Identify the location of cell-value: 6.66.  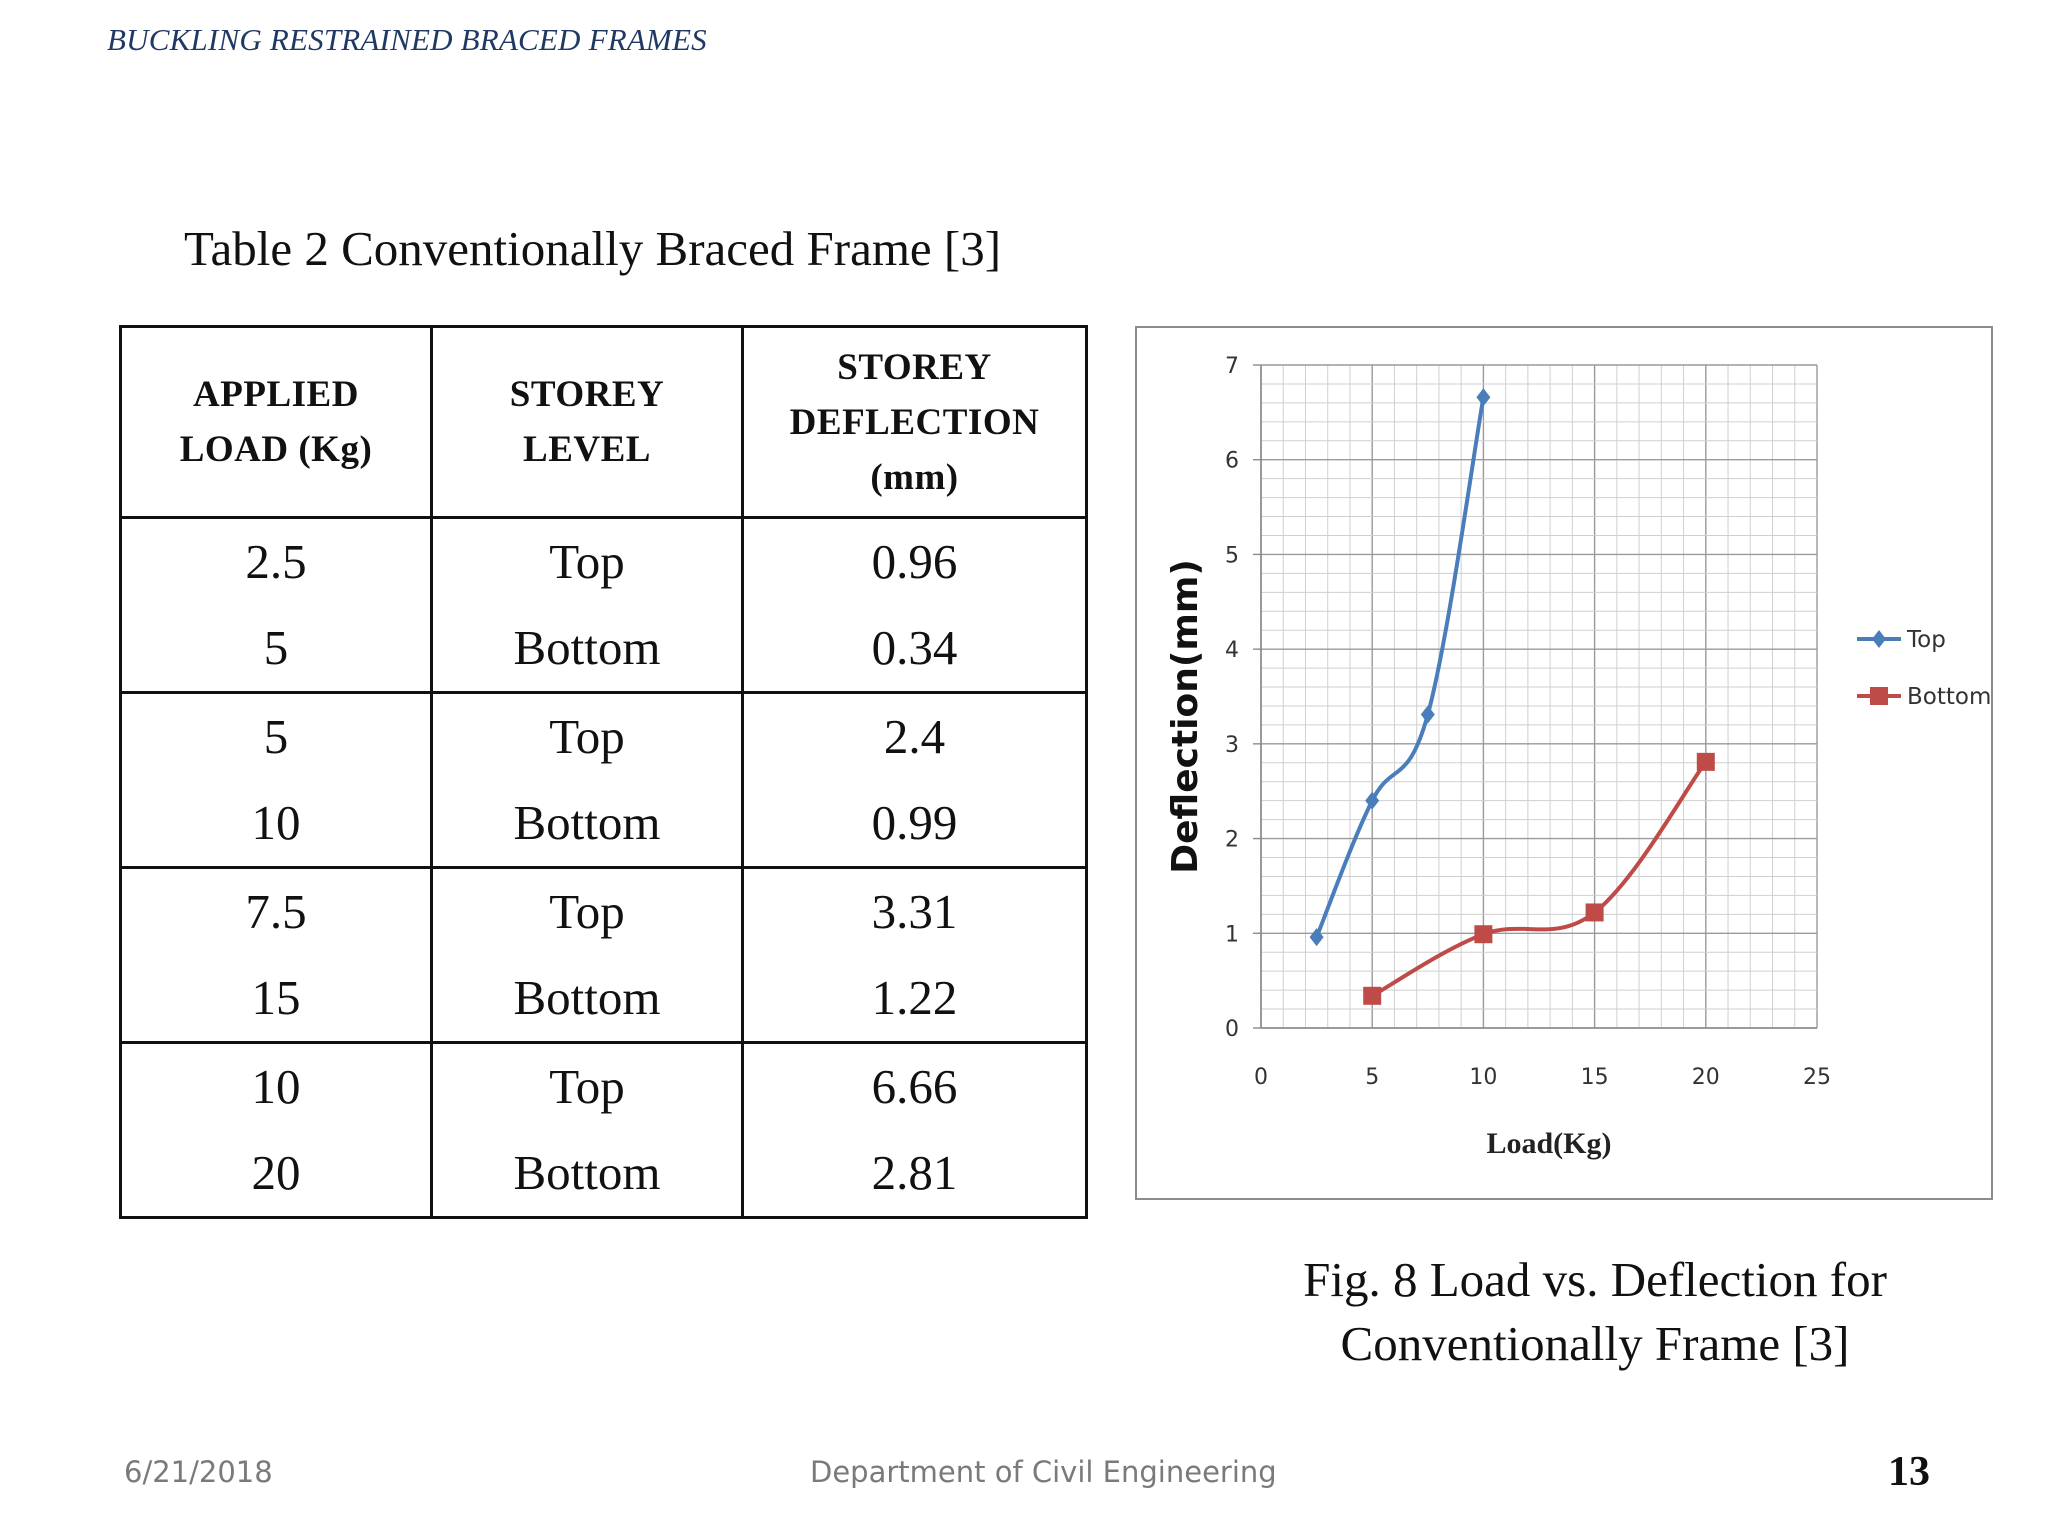
(914, 1086).